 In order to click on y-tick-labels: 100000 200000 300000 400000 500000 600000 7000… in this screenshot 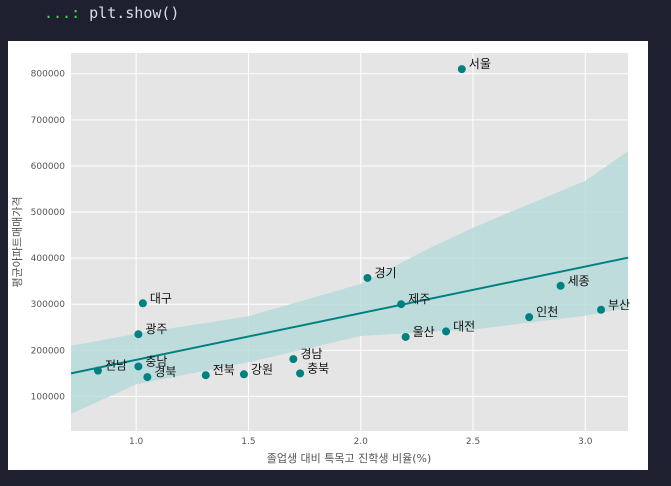, I will do `click(48, 236)`.